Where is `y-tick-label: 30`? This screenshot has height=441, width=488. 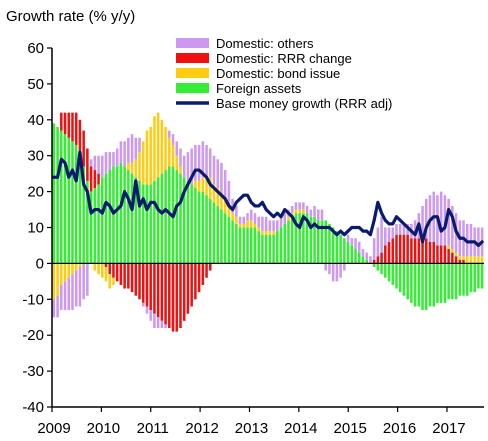 y-tick-label: 30 is located at coordinates (35, 156).